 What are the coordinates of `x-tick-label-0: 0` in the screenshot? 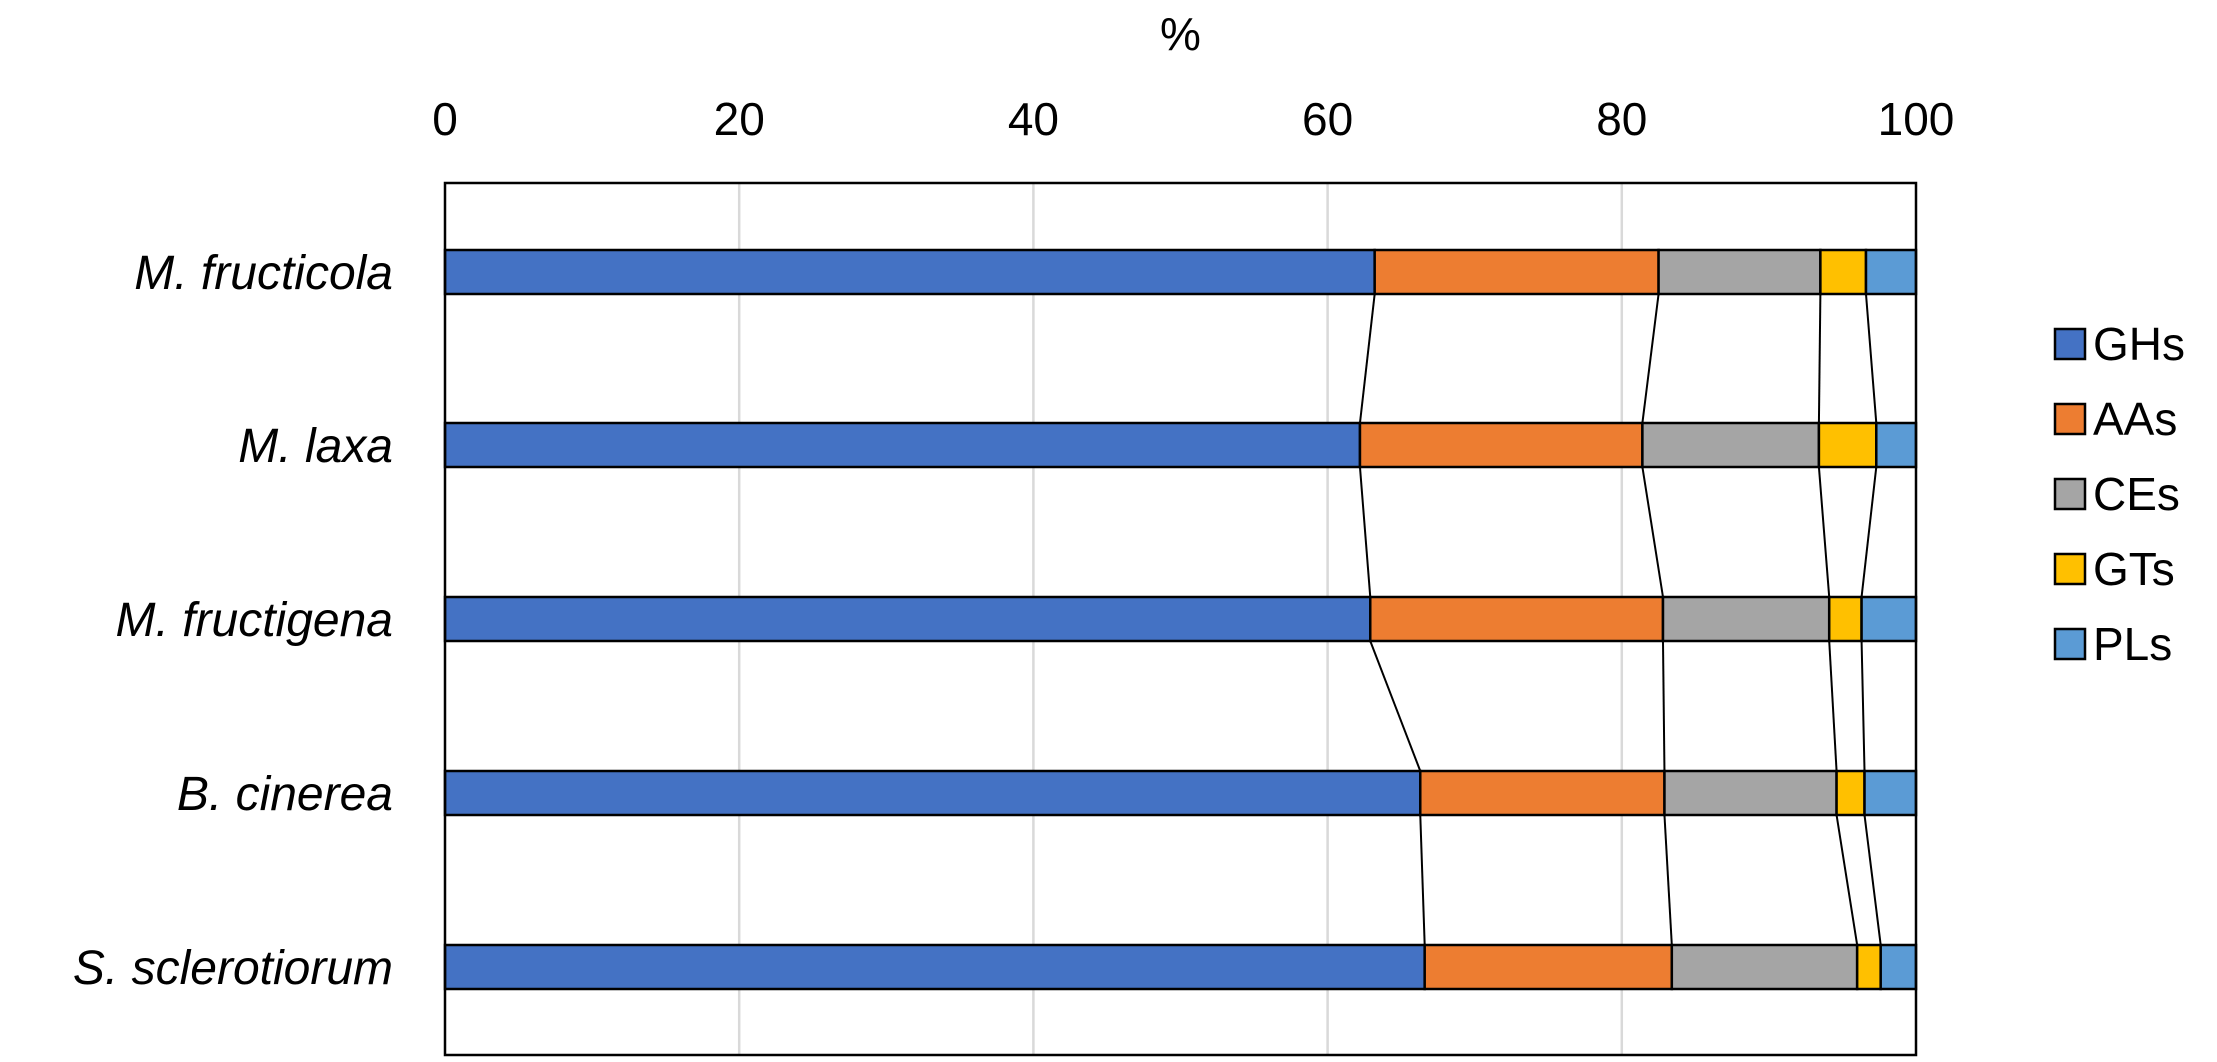 It's located at (445, 119).